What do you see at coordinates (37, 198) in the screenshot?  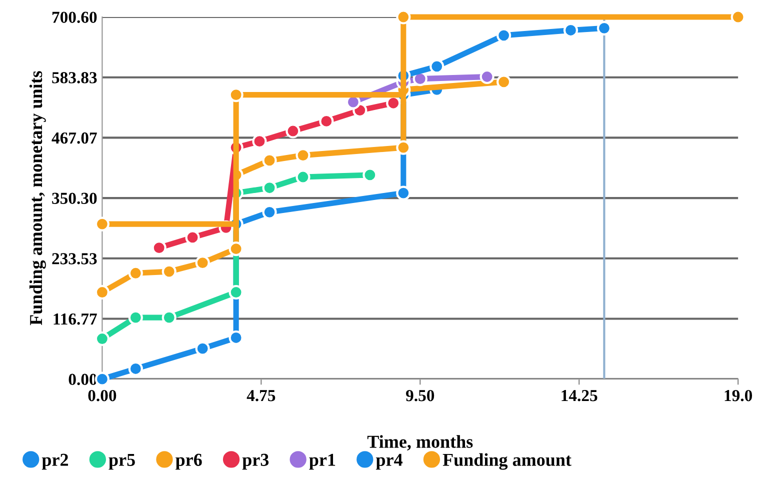 I see `y-axis-title: Funding amount, monetary units` at bounding box center [37, 198].